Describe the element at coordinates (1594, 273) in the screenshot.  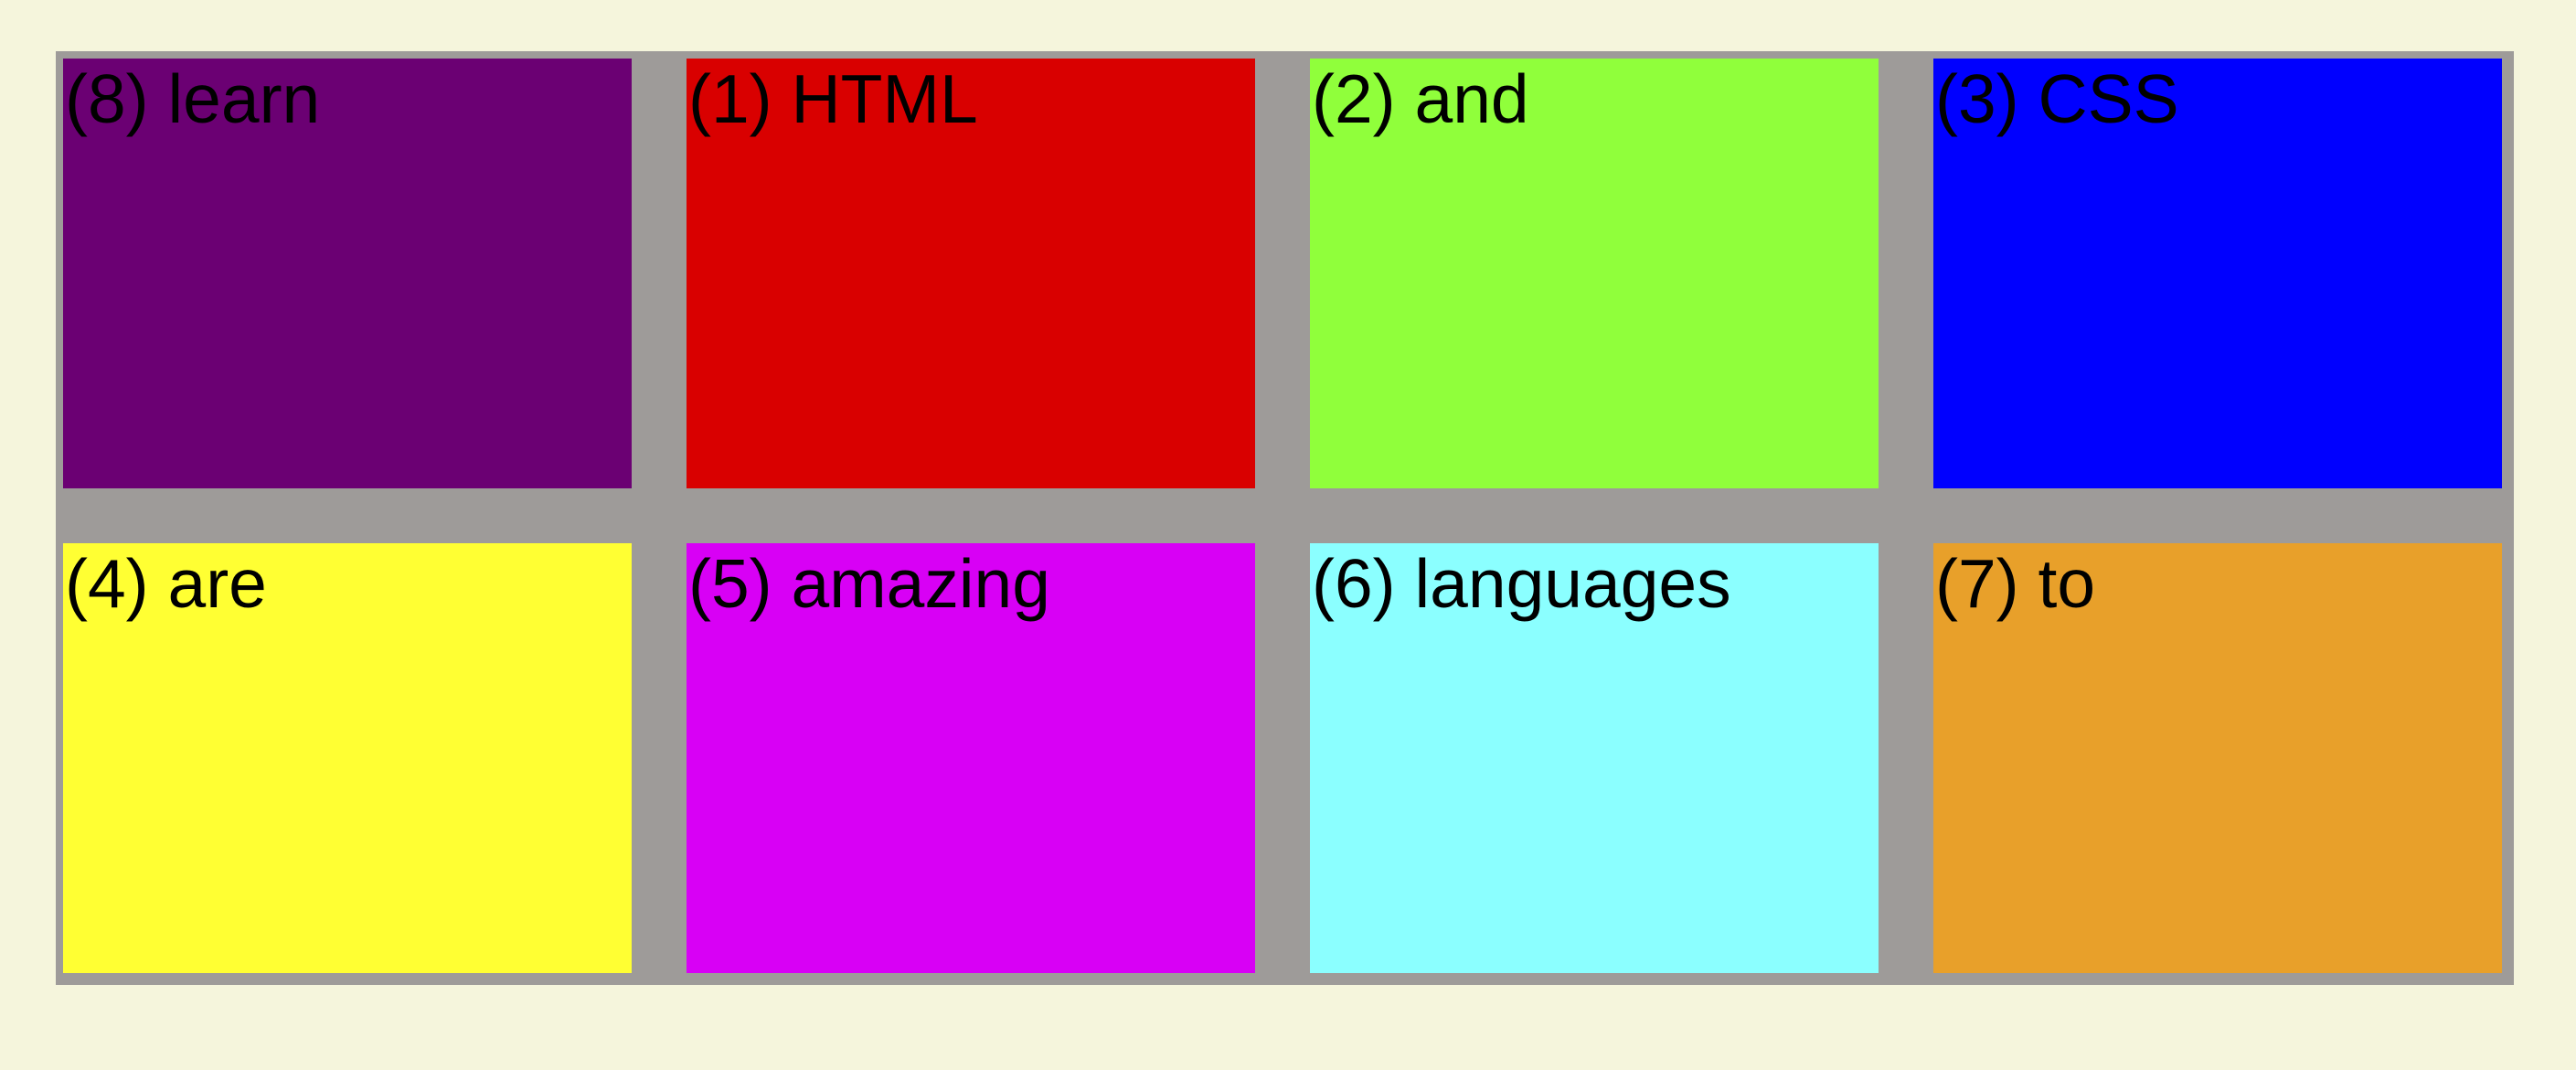
I see `grid-item-and: (2) and` at that location.